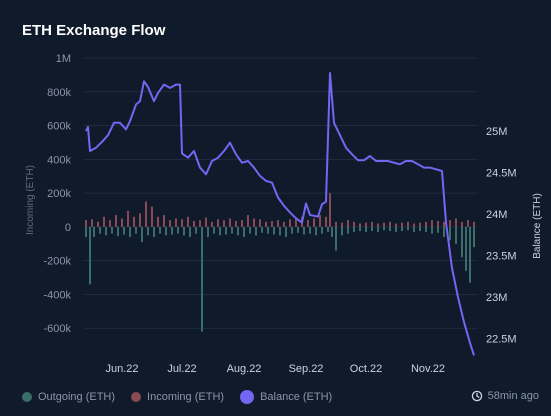 Image resolution: width=551 pixels, height=416 pixels. Describe the element at coordinates (63, 59) in the screenshot. I see `left-tick-label-0: 1M` at that location.